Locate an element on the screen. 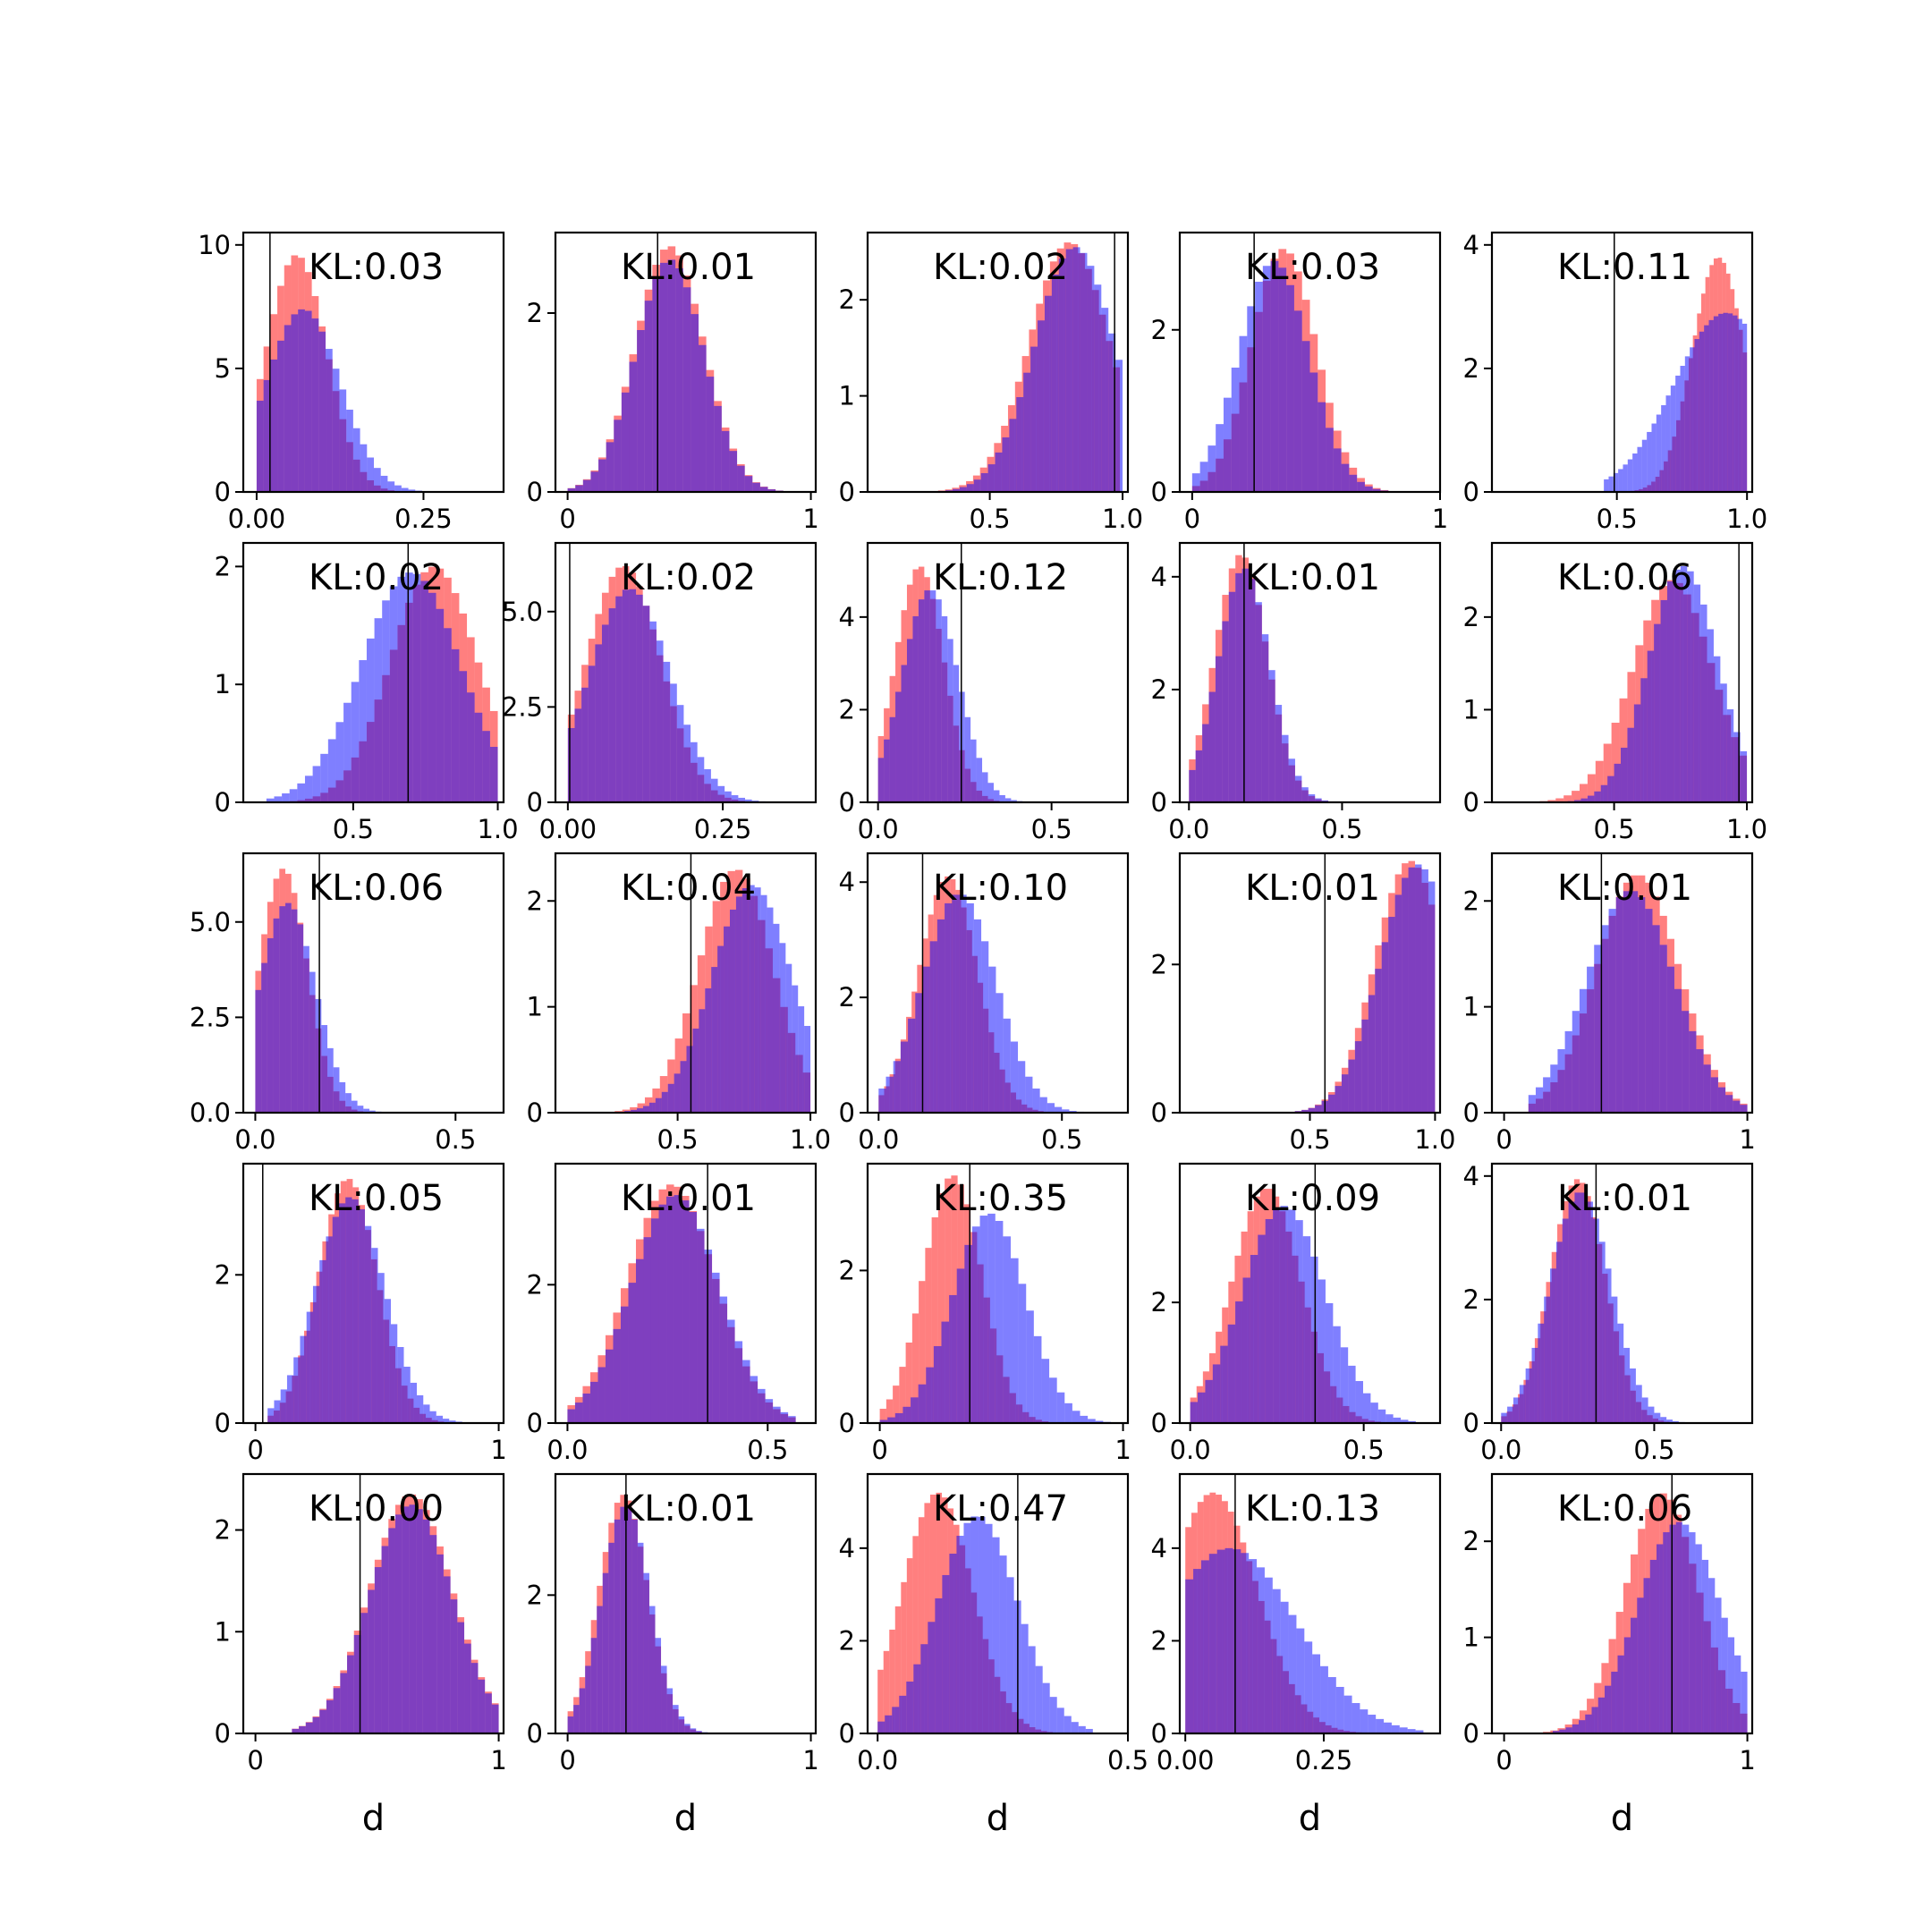 This screenshot has height=1932, width=1932. kl-annotation: KL:0.03 is located at coordinates (1312, 267).